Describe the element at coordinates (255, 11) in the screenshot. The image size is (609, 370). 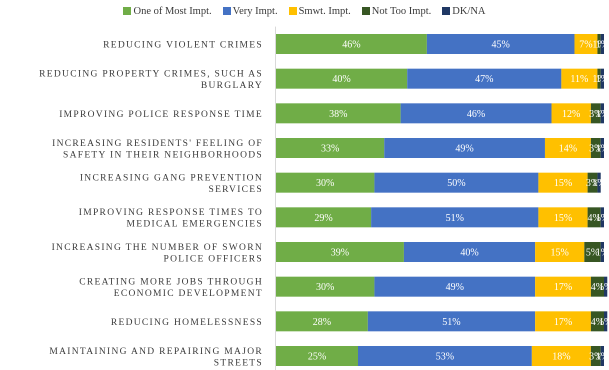
I see `legend-label: Very Impt.` at that location.